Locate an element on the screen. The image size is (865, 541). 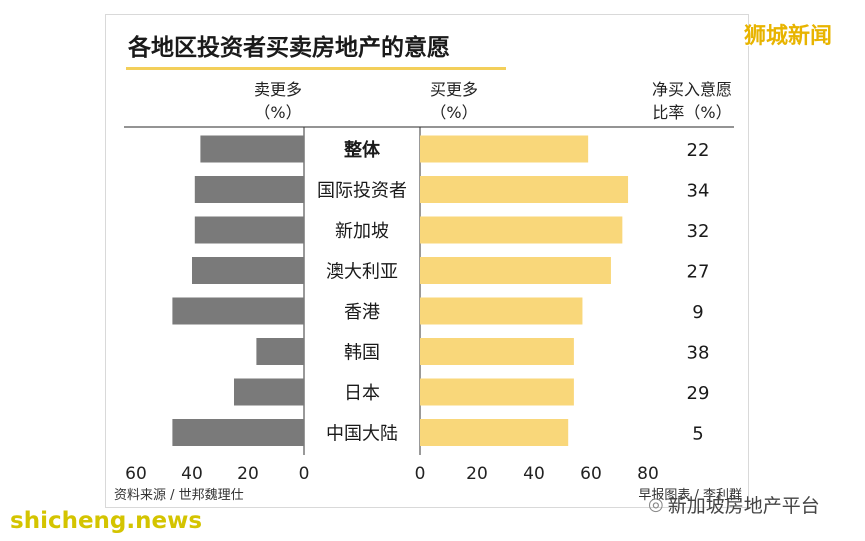
watermark-bottom-left: shicheng.news is located at coordinates (106, 521).